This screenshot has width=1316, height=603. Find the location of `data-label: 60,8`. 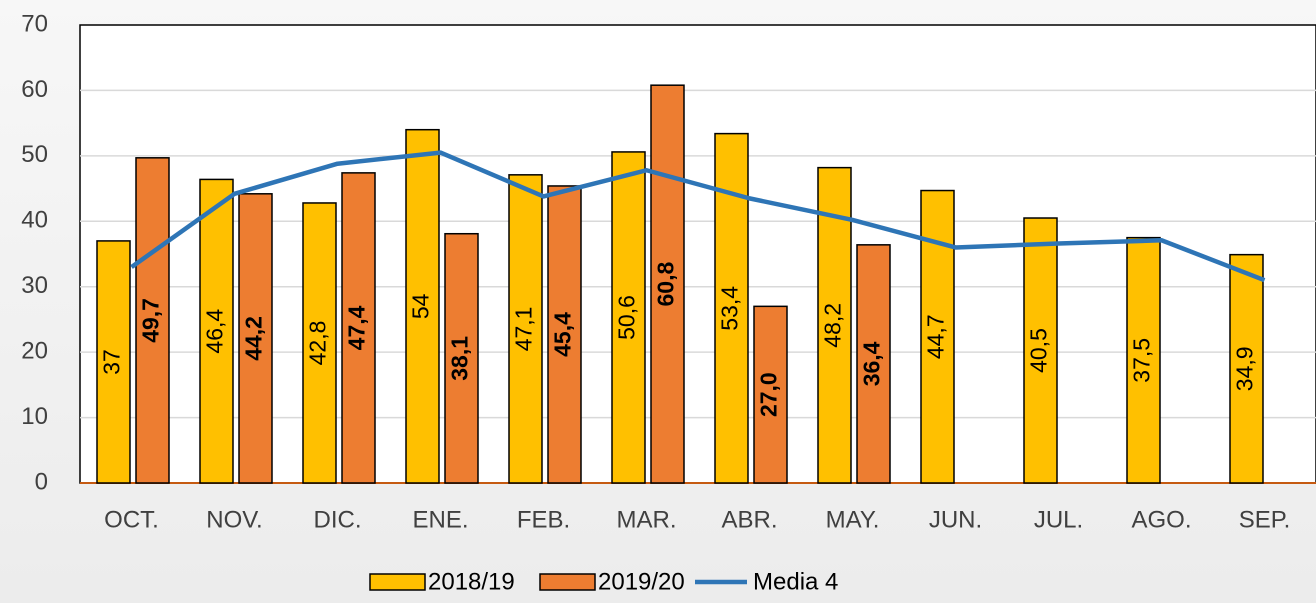

data-label: 60,8 is located at coordinates (666, 284).